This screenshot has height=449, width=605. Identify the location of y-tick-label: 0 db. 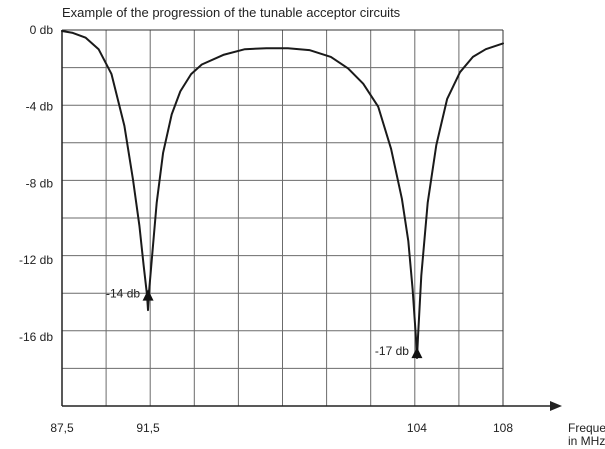
(42, 30).